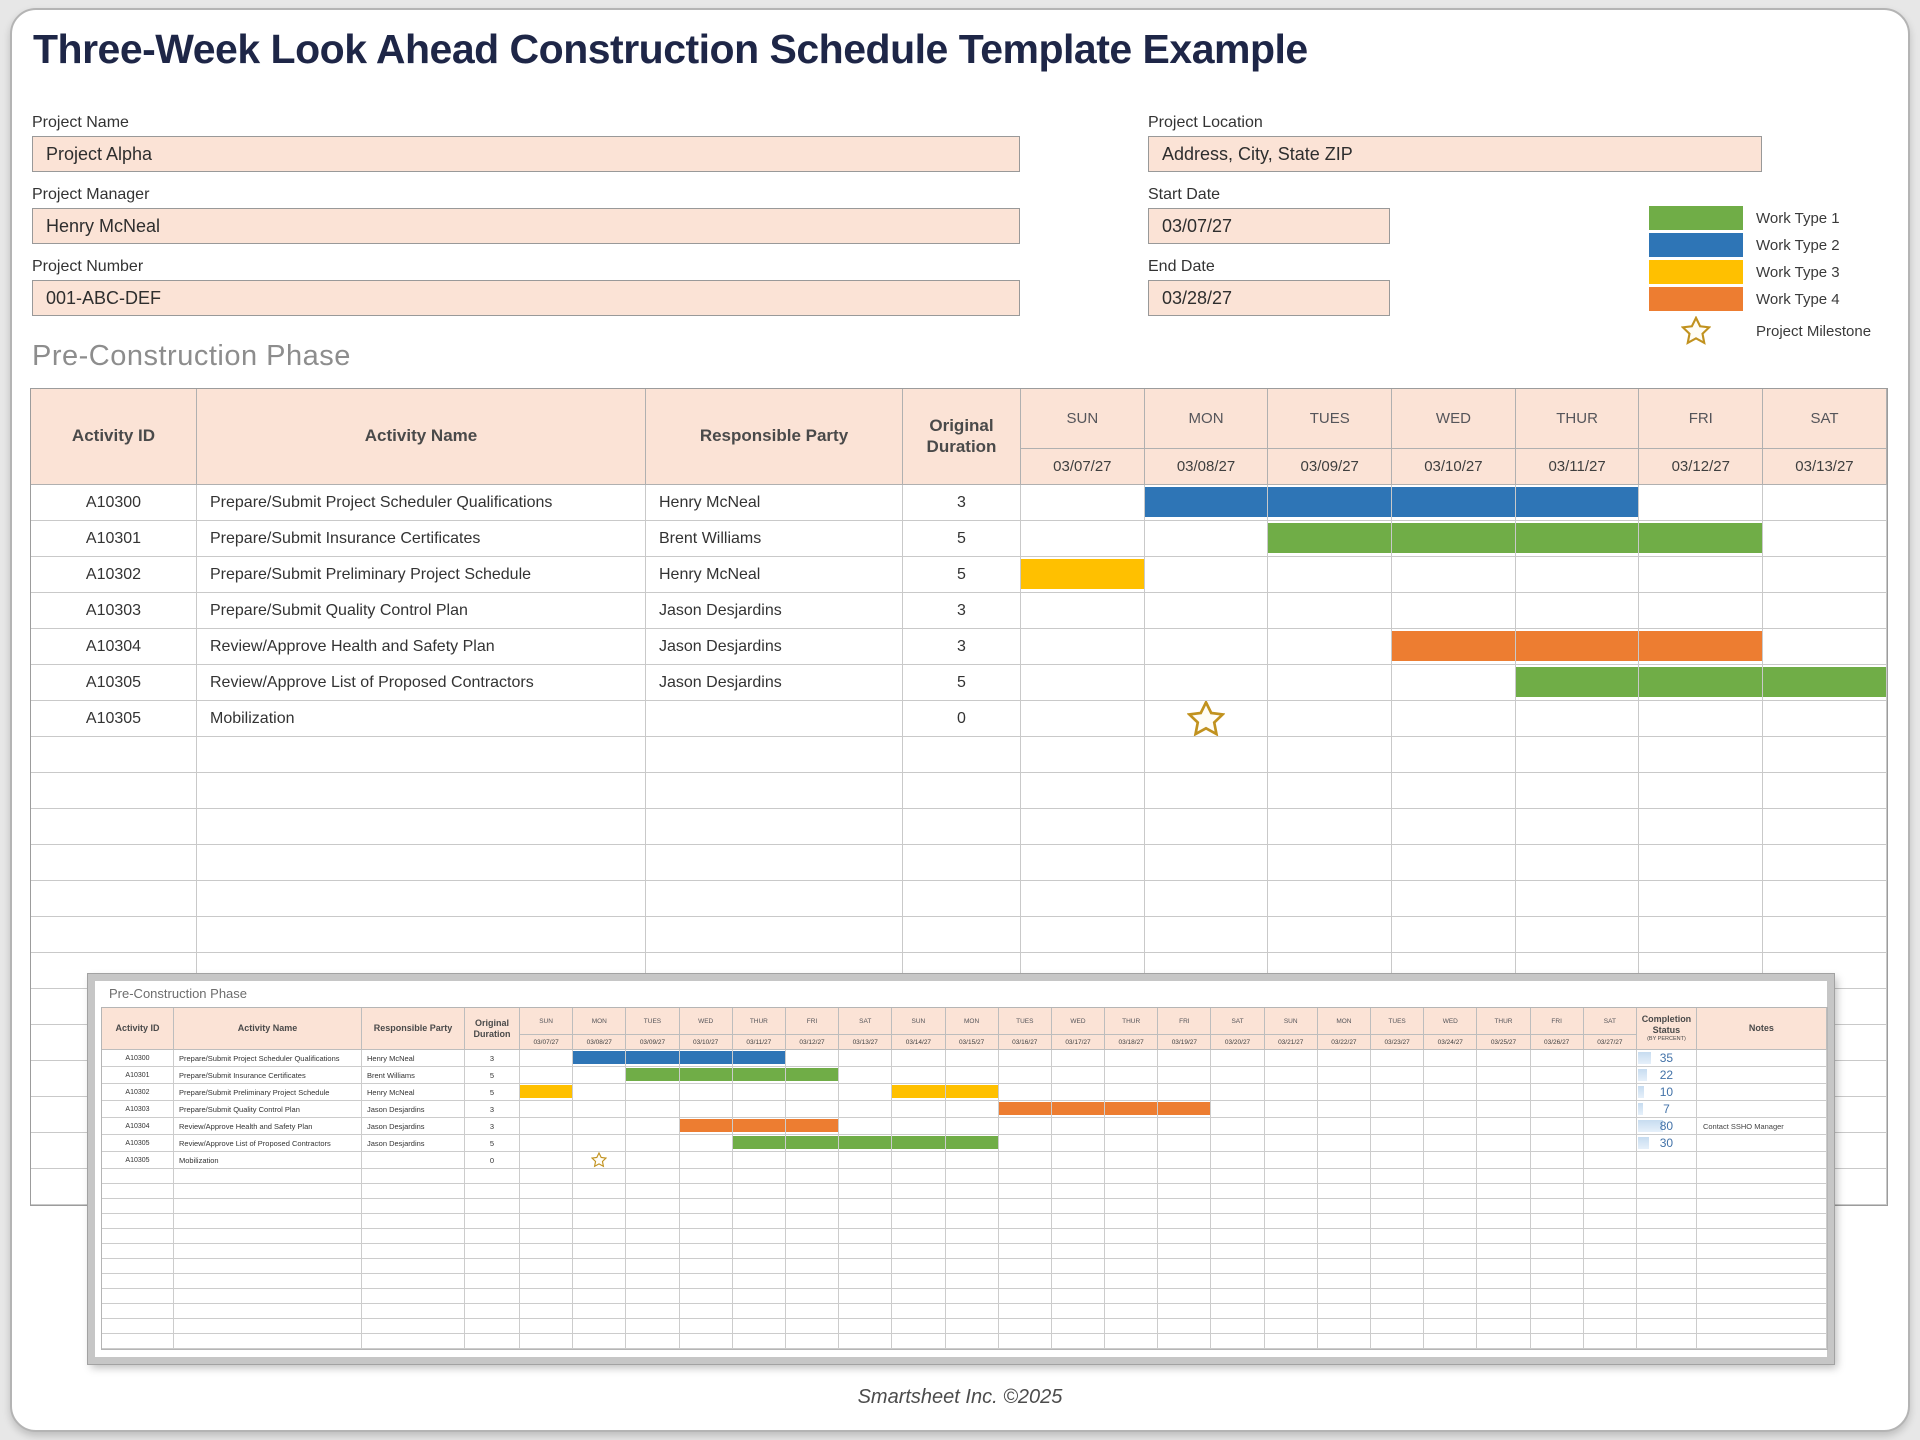  Describe the element at coordinates (526, 226) in the screenshot. I see `project-manager-input: Henry McNeal` at that location.